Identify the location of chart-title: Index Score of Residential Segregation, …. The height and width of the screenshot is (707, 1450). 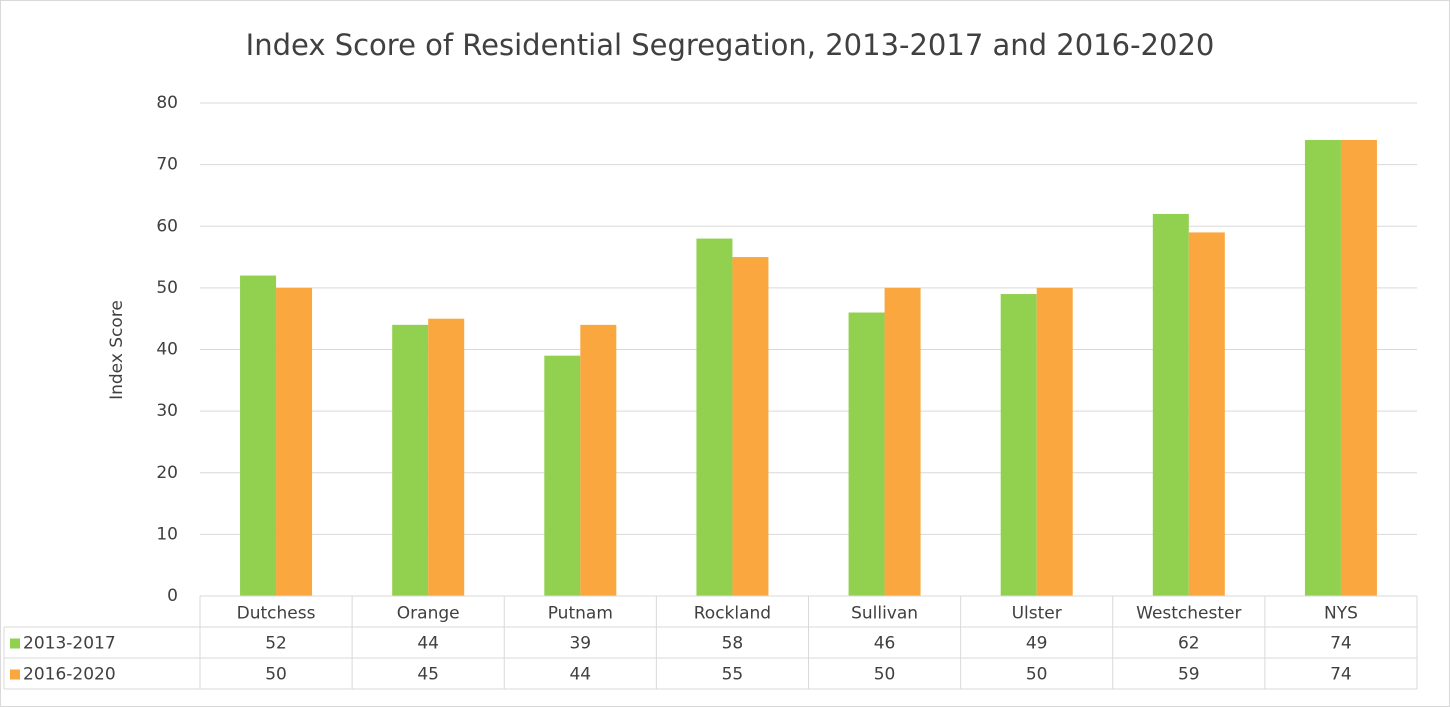
(730, 45).